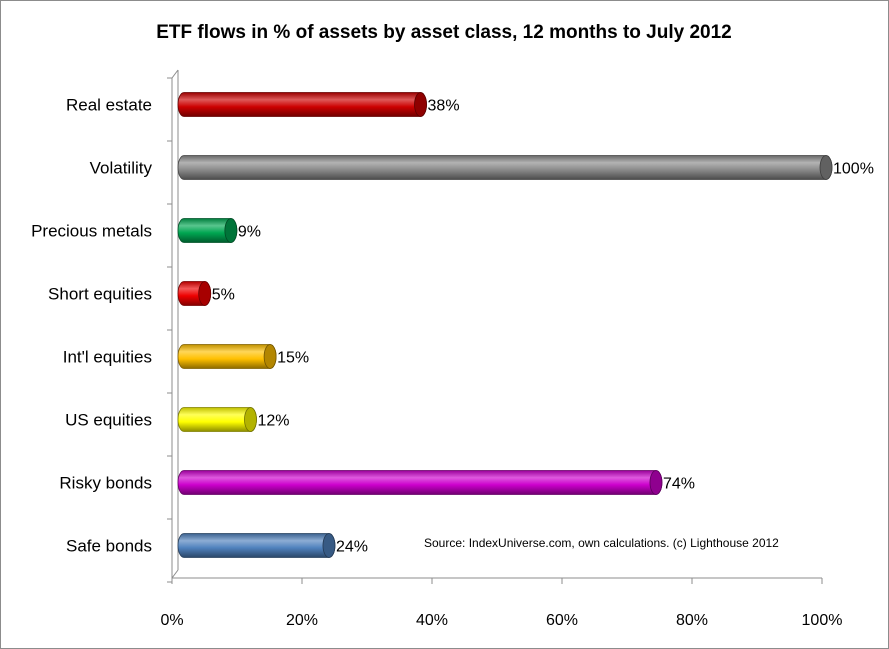  I want to click on value-label: 24%, so click(352, 547).